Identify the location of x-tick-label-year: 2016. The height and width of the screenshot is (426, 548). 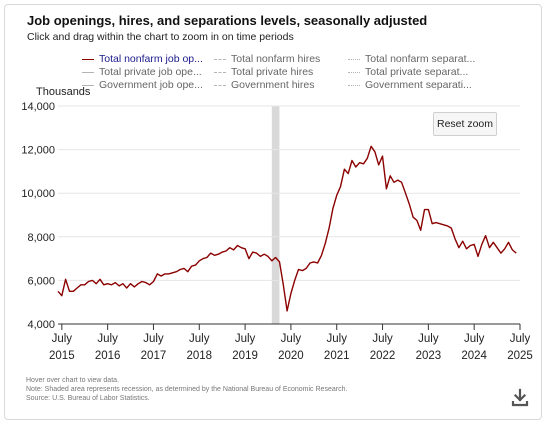
(108, 356).